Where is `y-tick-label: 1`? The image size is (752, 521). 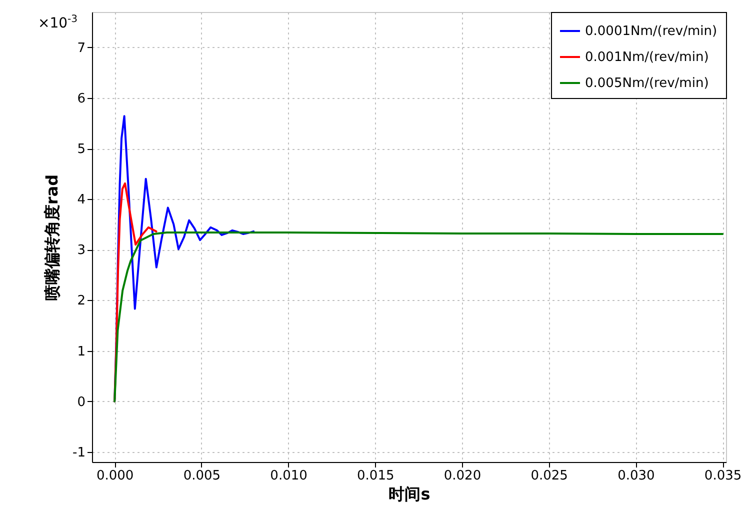 y-tick-label: 1 is located at coordinates (81, 352).